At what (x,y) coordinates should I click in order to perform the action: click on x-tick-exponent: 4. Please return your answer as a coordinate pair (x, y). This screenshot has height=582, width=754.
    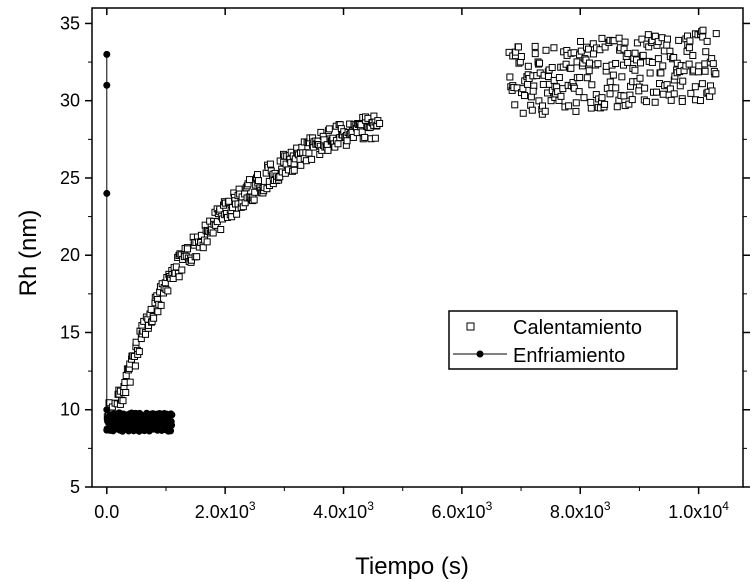
    Looking at the image, I should click on (725, 506).